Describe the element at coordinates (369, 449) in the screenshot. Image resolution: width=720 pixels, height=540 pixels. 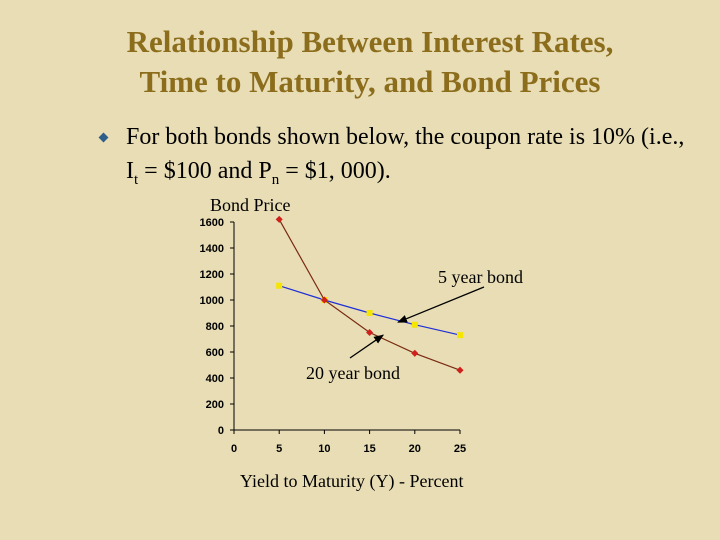
I see `x-tick-label: 15` at that location.